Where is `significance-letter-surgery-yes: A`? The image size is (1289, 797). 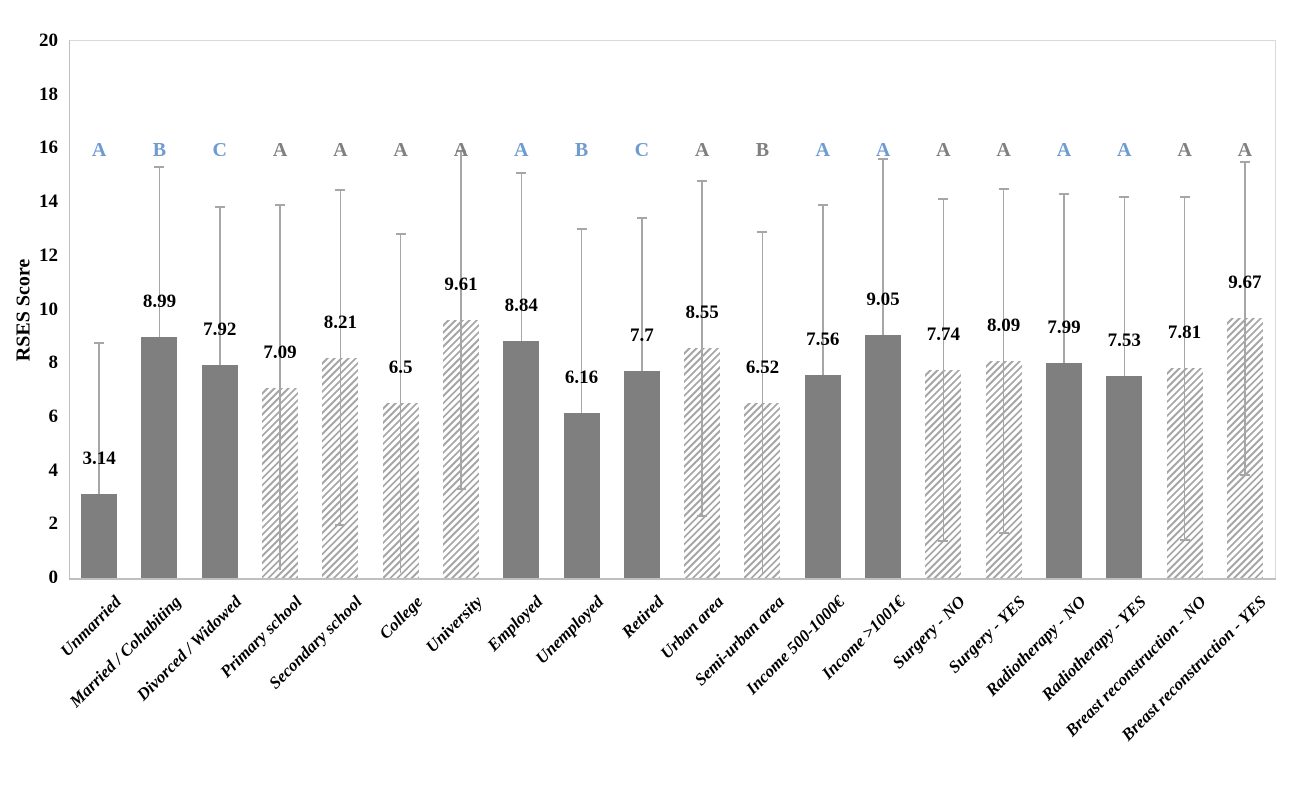 significance-letter-surgery-yes: A is located at coordinates (1003, 150).